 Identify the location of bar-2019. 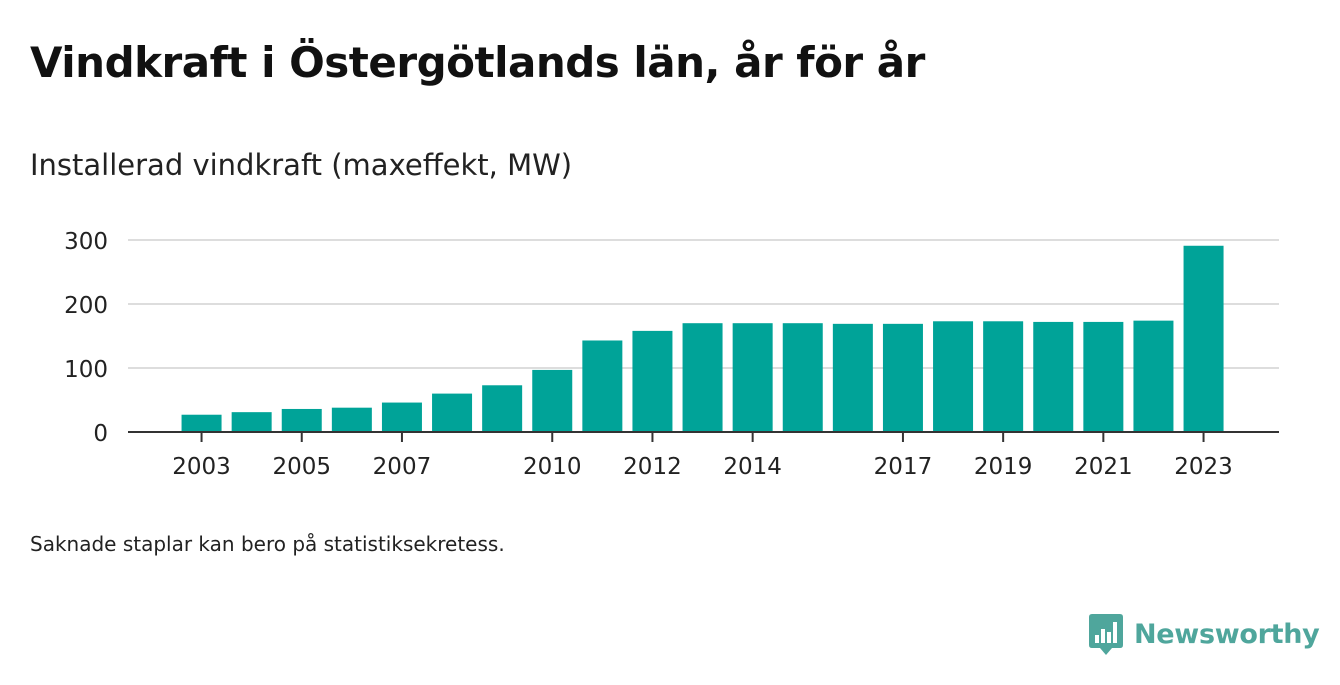
(1003, 376).